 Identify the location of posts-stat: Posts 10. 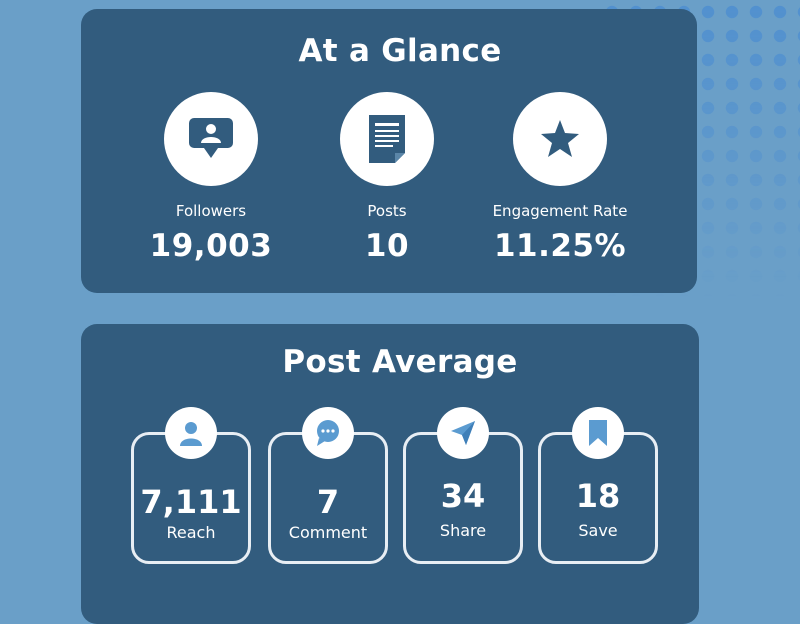
(387, 178).